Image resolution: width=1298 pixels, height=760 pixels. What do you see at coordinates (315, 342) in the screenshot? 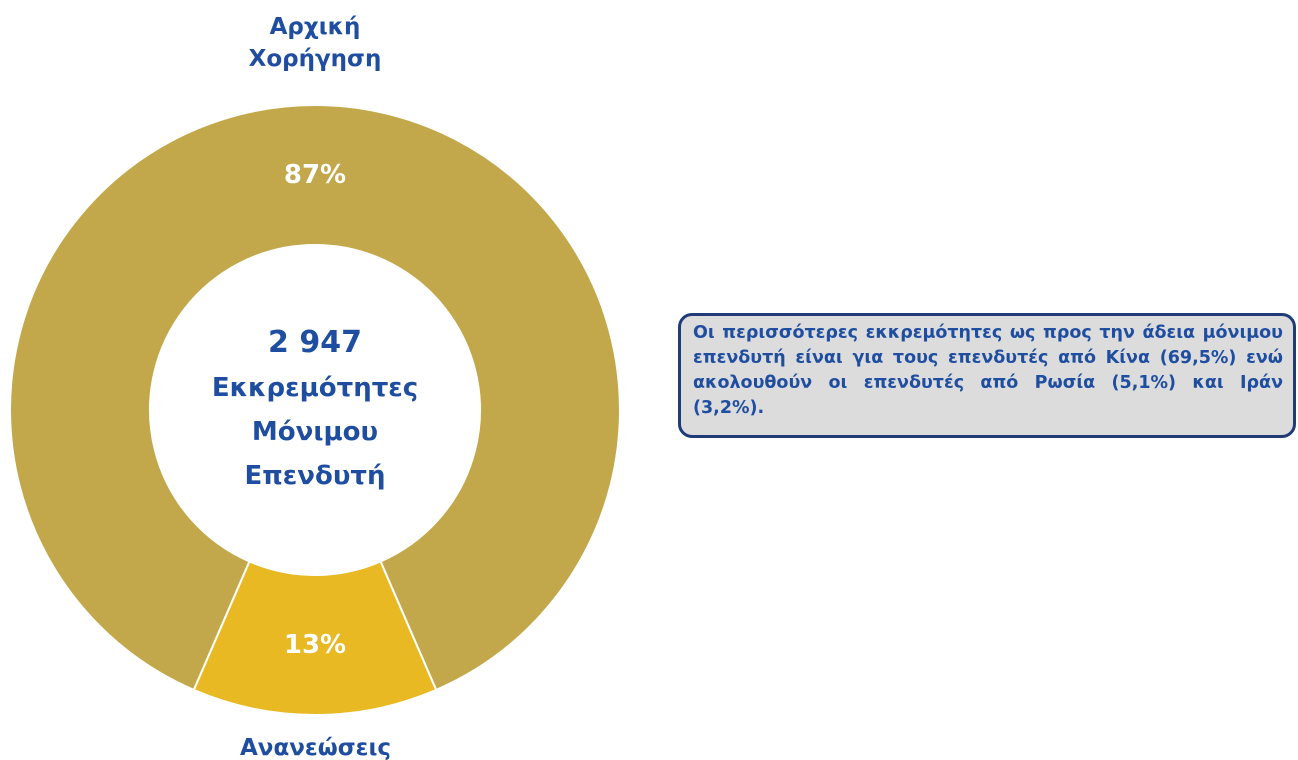
I see `center-title: 2 947` at bounding box center [315, 342].